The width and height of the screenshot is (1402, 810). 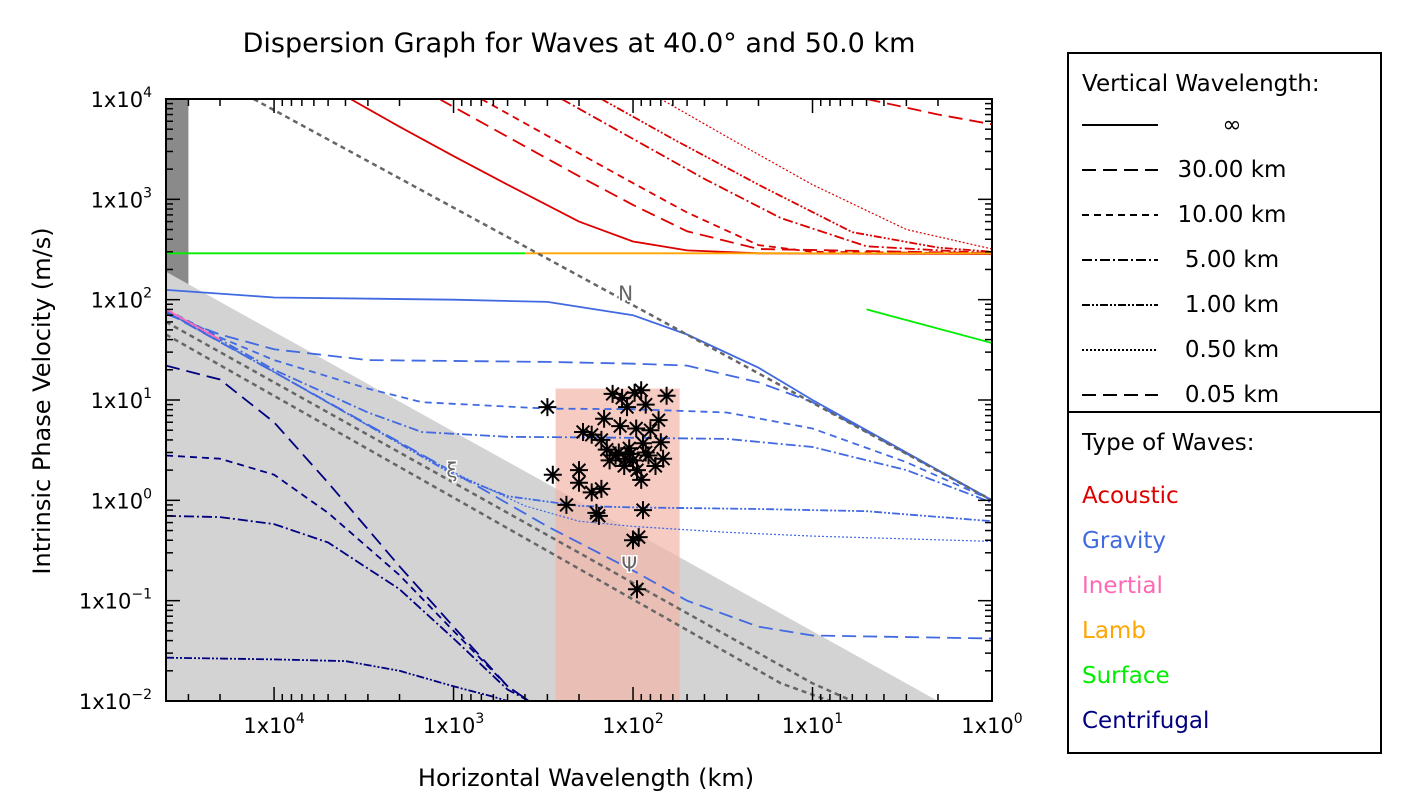 I want to click on observation-markers, so click(x=607, y=490).